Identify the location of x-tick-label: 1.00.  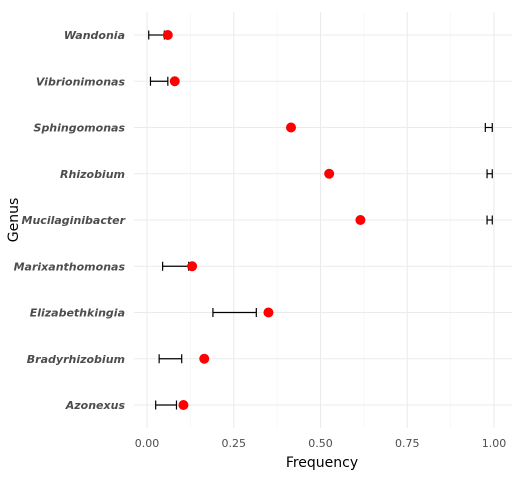
(494, 443).